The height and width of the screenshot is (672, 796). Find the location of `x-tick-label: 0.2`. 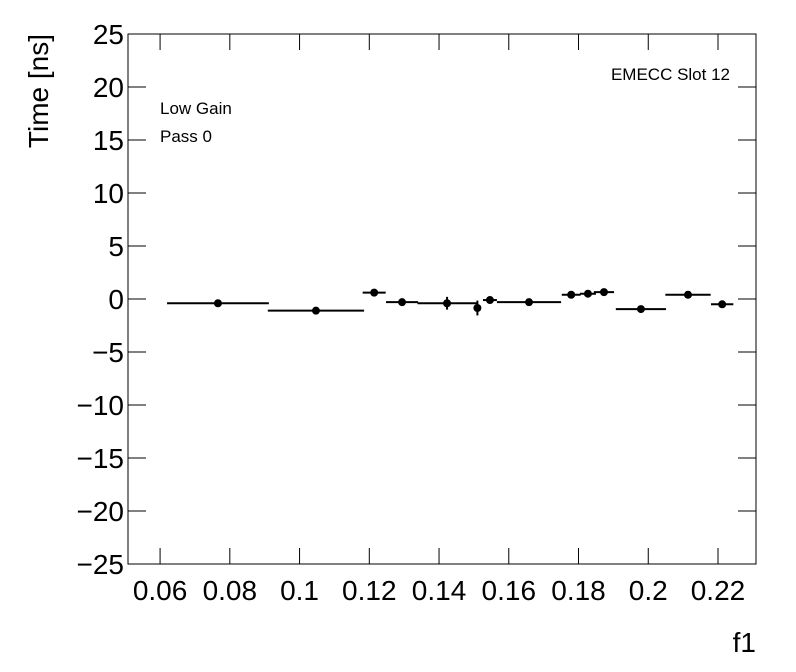

x-tick-label: 0.2 is located at coordinates (648, 590).